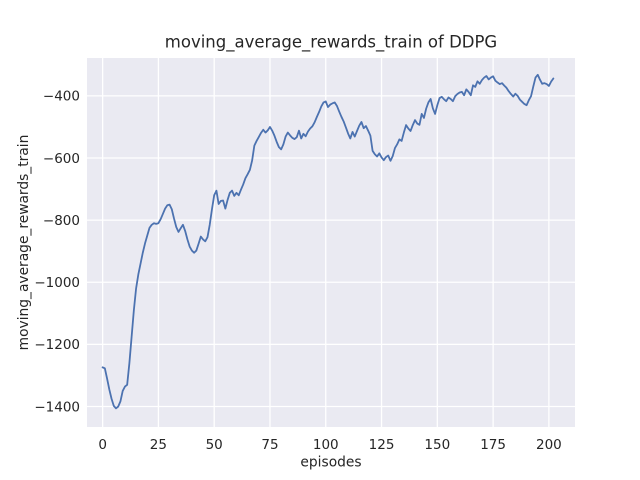 This screenshot has width=640, height=480. What do you see at coordinates (61, 221) in the screenshot?
I see `y-tick-label: −800` at bounding box center [61, 221].